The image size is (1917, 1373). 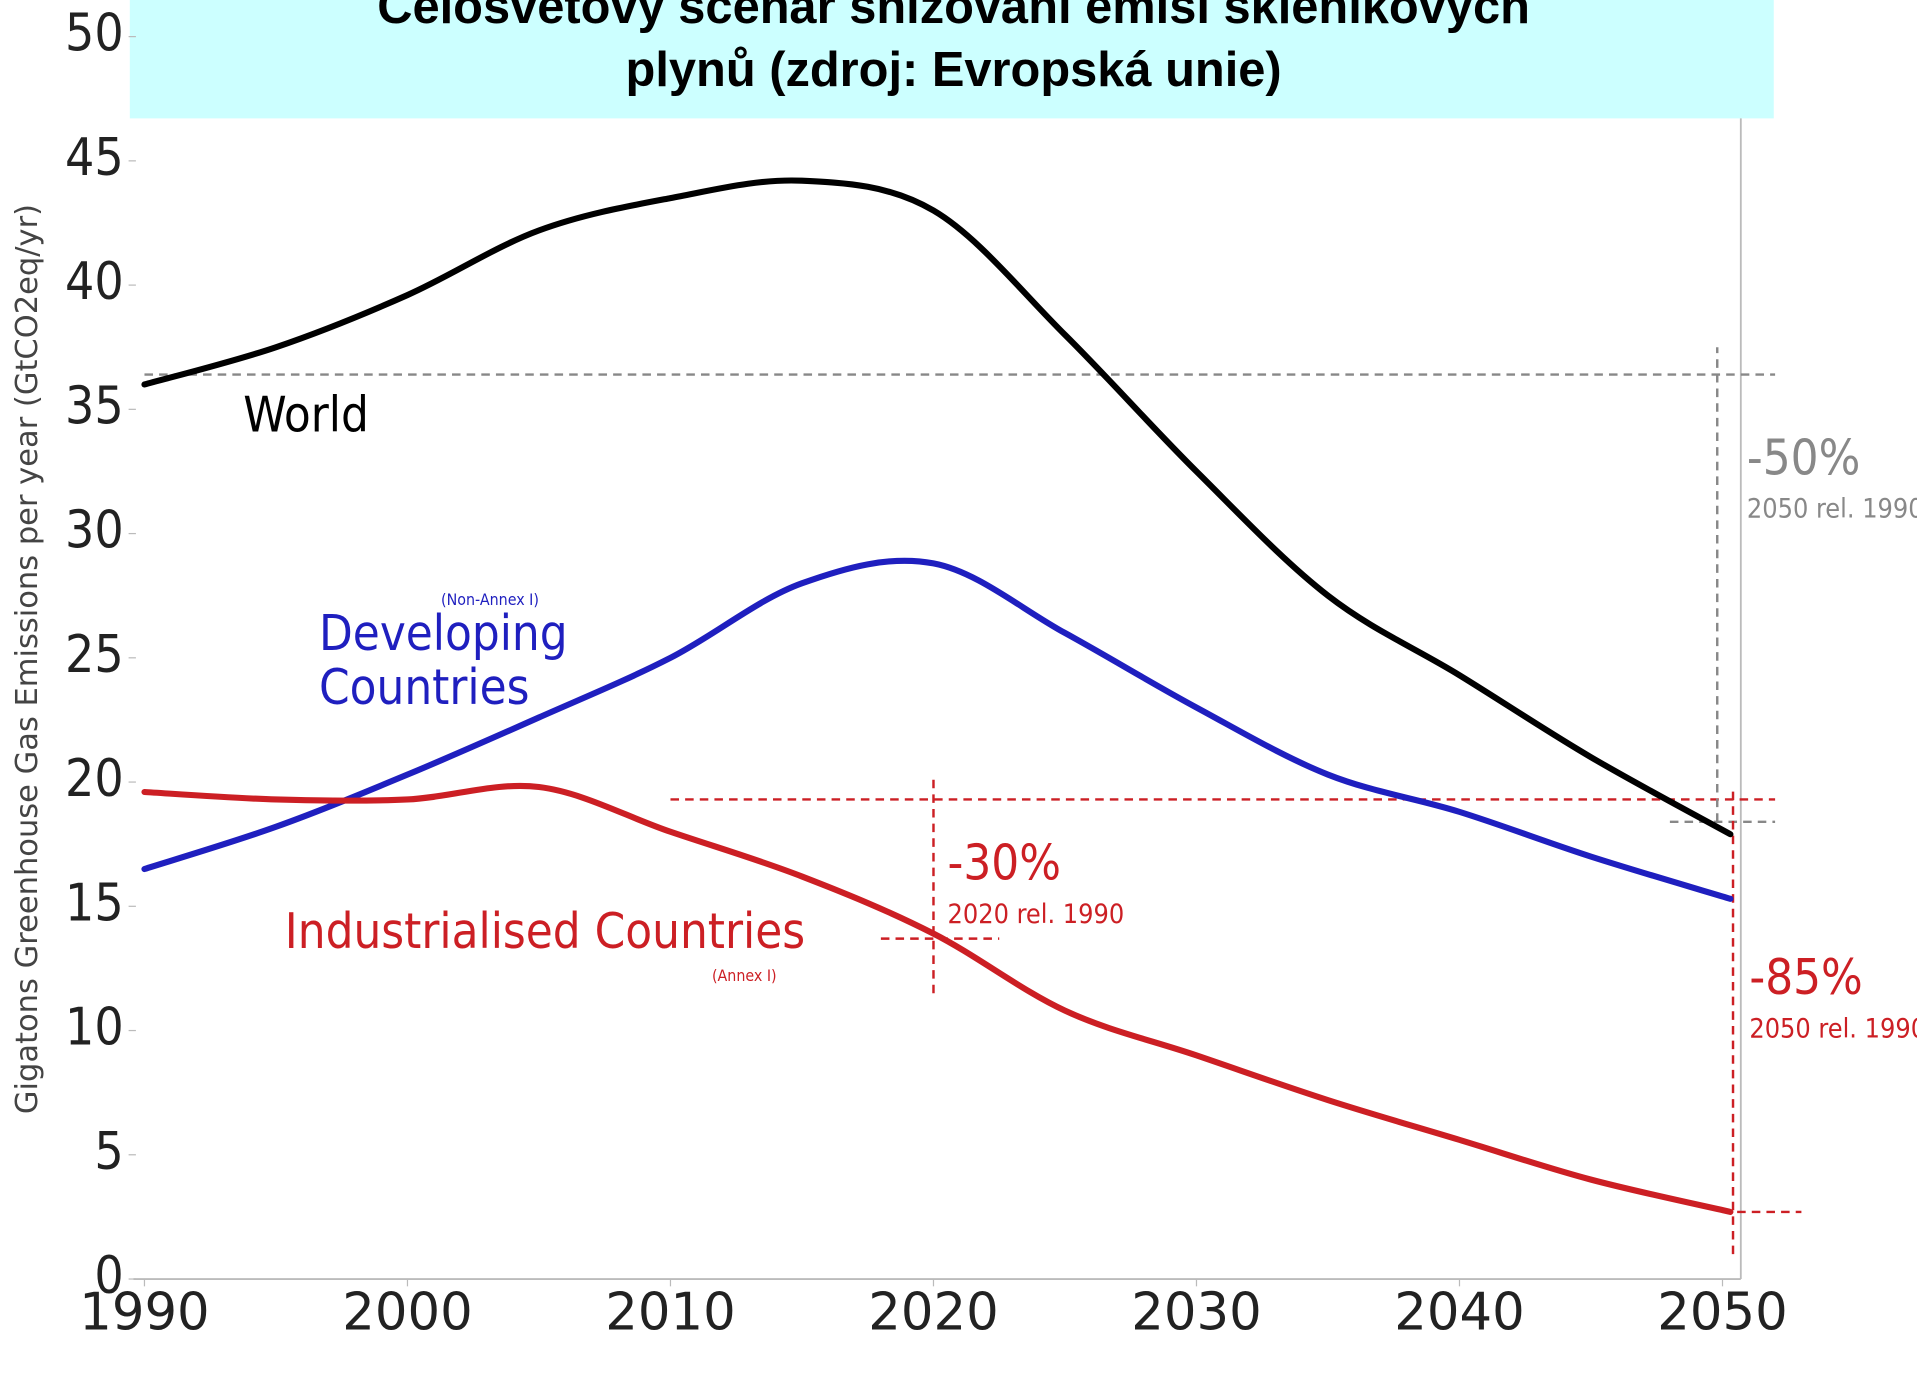 I want to click on x-tick-label: 2040, so click(x=1459, y=1313).